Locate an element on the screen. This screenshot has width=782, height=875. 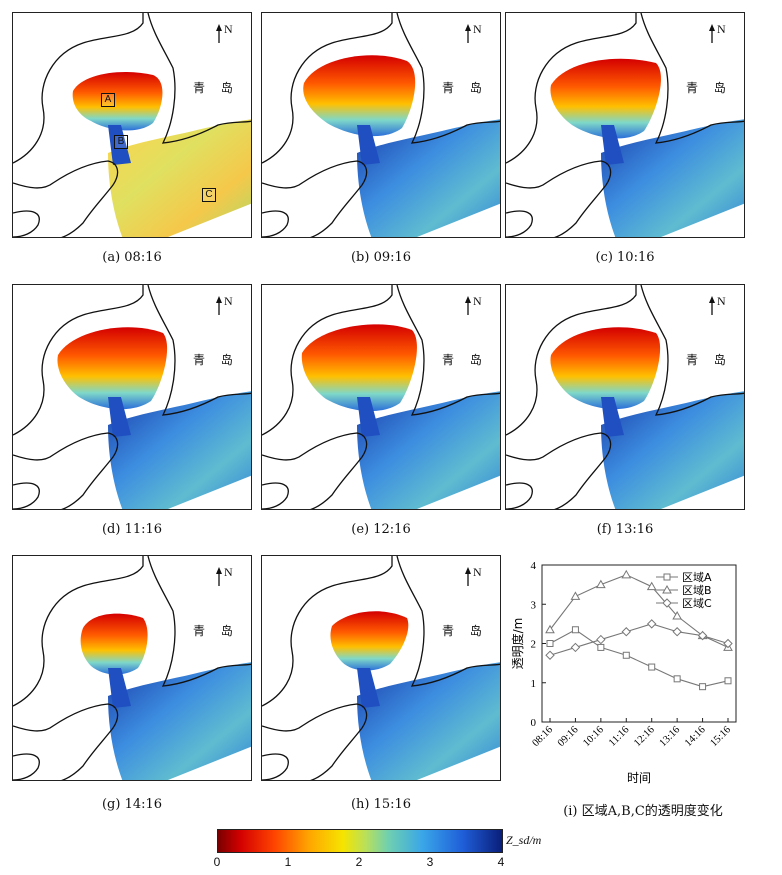
region-marker-c: C is located at coordinates (209, 195).